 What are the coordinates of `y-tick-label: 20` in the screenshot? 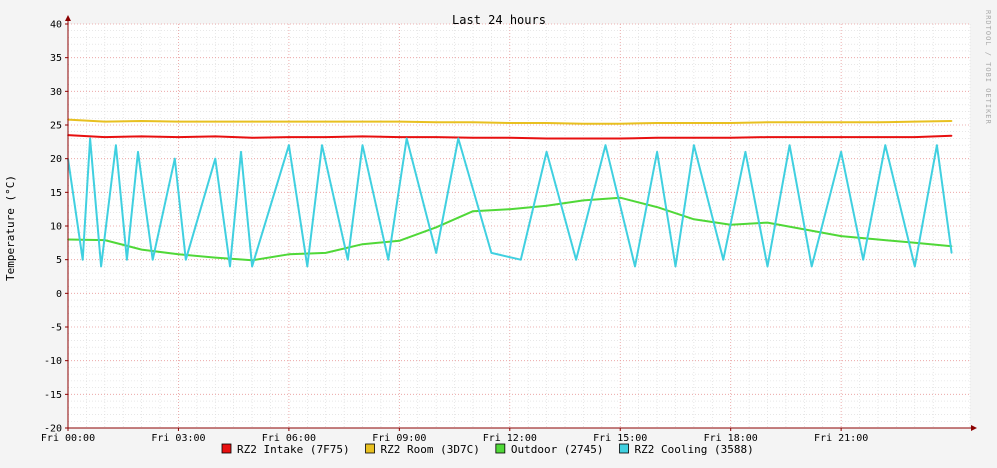 It's located at (56, 159).